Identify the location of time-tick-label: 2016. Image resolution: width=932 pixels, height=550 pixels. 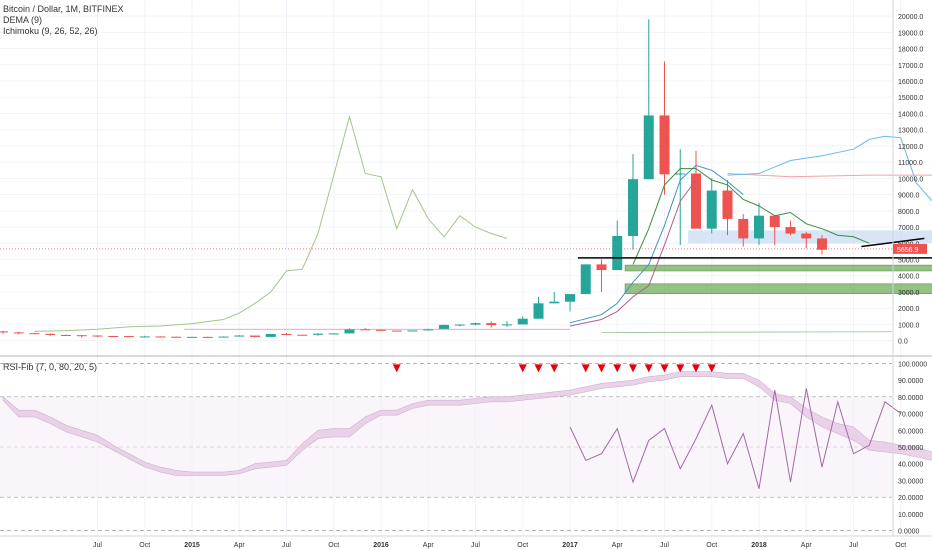
(381, 545).